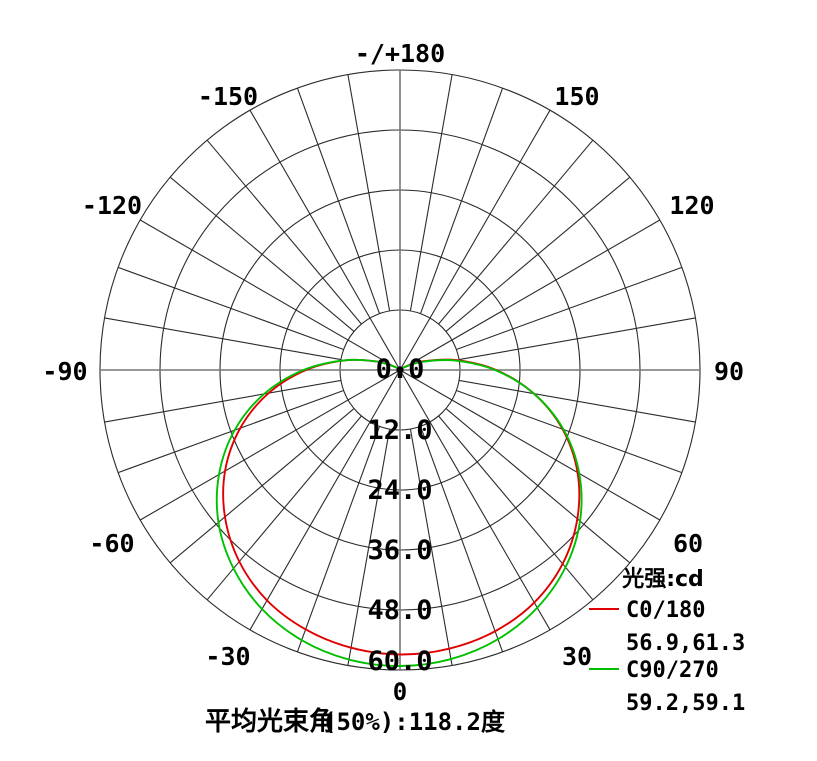 Image resolution: width=817 pixels, height=761 pixels. What do you see at coordinates (399, 430) in the screenshot?
I see `radial-label-12: 12.0` at bounding box center [399, 430].